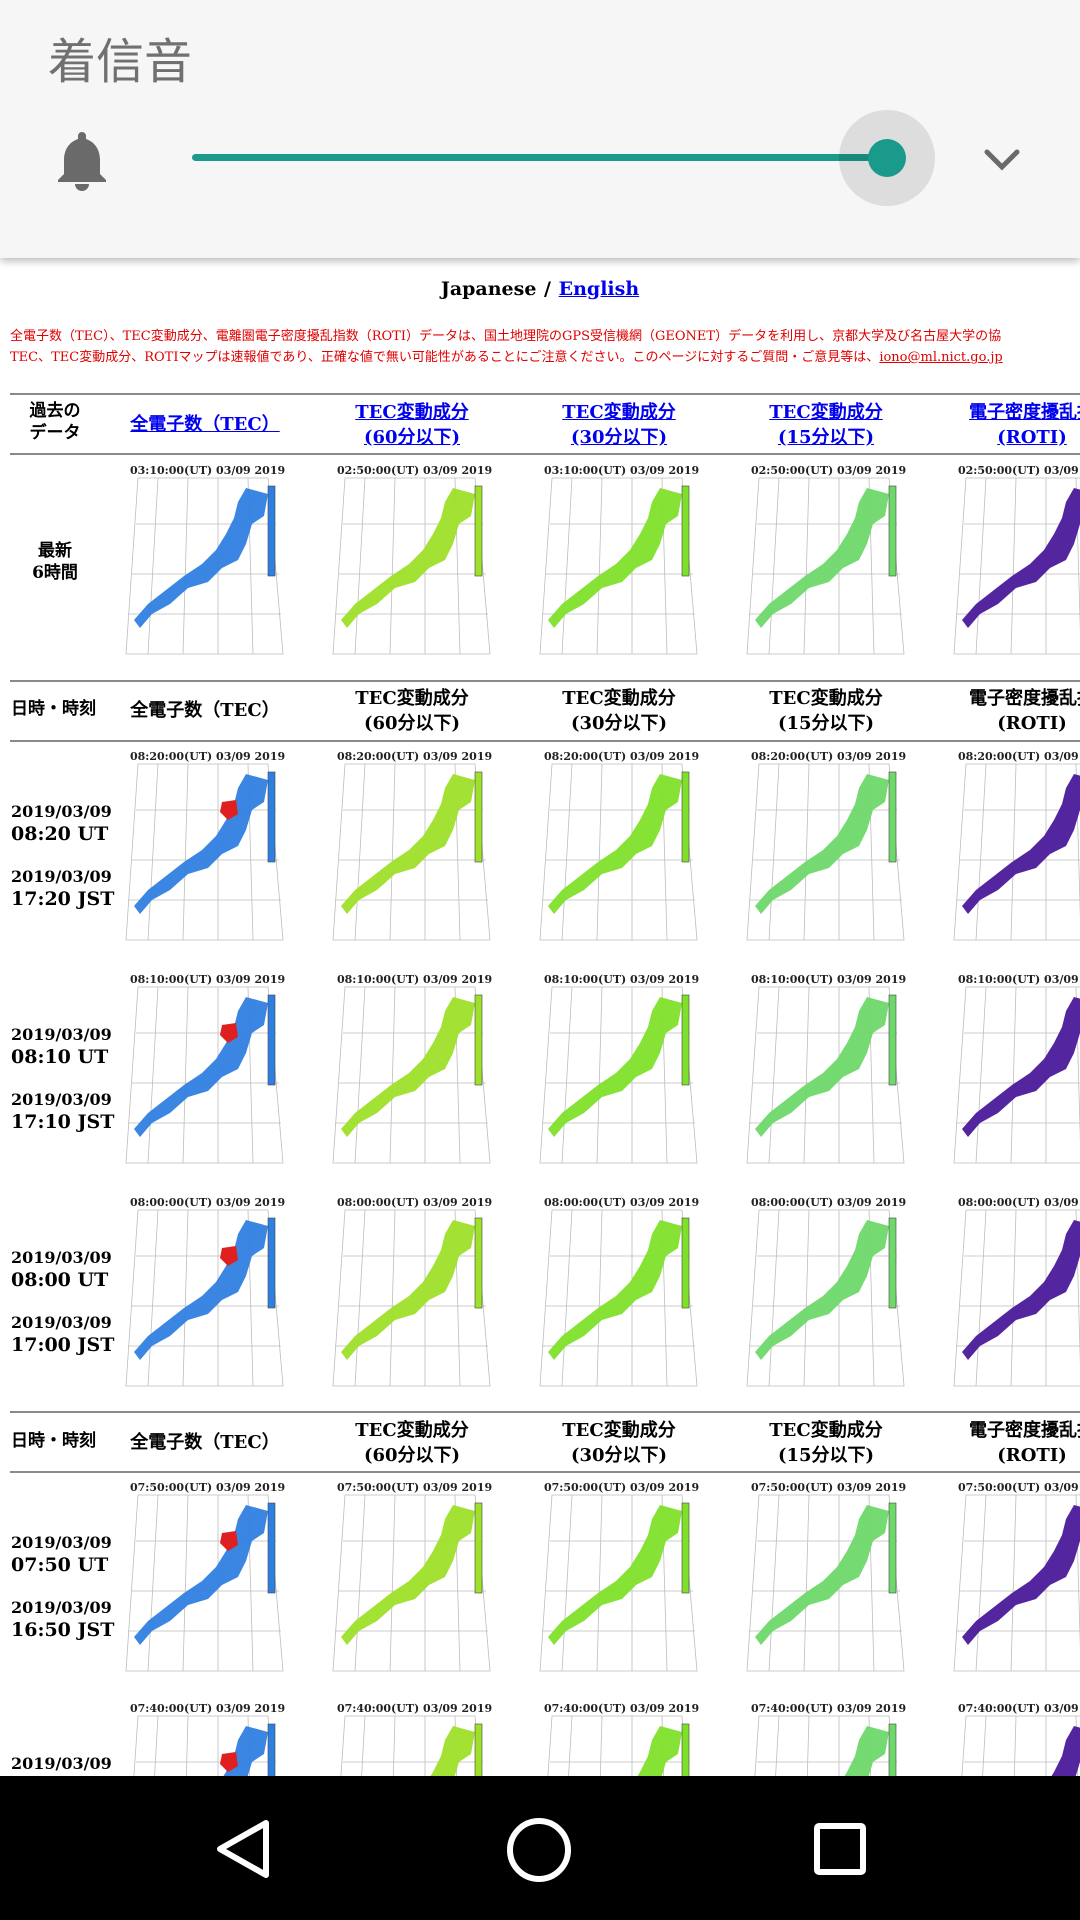 The width and height of the screenshot is (1080, 1920). What do you see at coordinates (1013, 1739) in the screenshot?
I see `tec-map-roti: 07:40:00(UT) 03/09 2019` at bounding box center [1013, 1739].